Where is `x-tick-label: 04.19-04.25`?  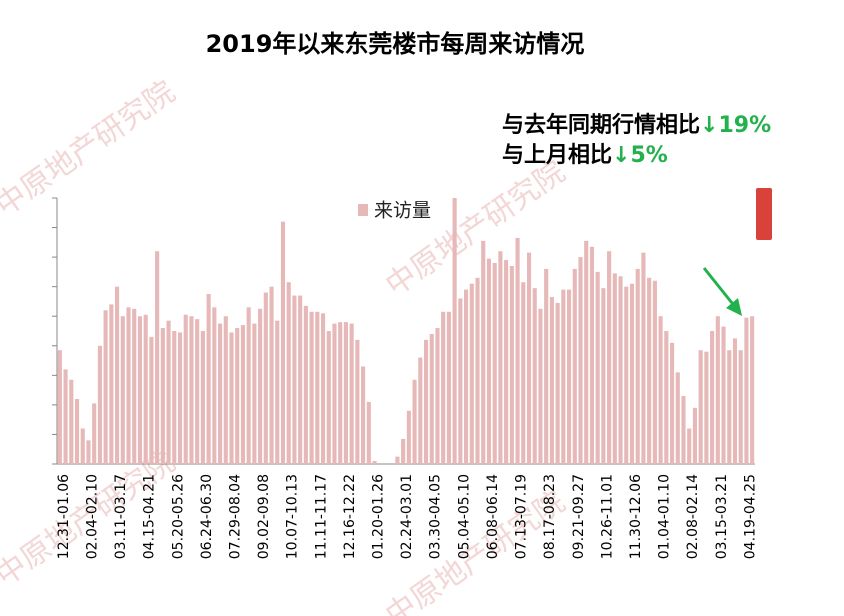 x-tick-label: 04.19-04.25 is located at coordinates (750, 516).